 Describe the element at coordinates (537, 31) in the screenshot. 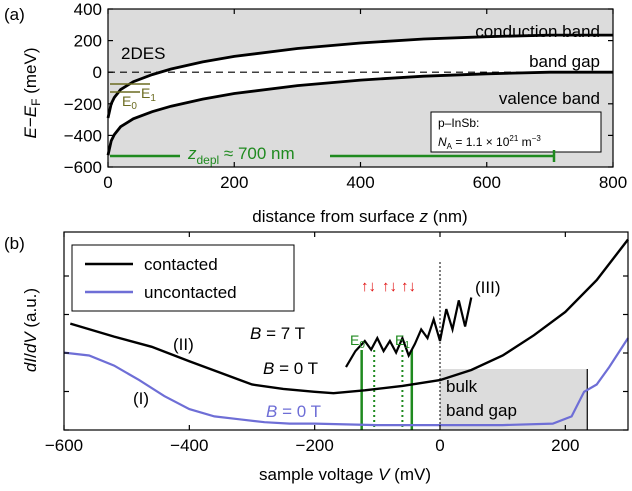

I see `conduction-band-label: conduction band` at that location.